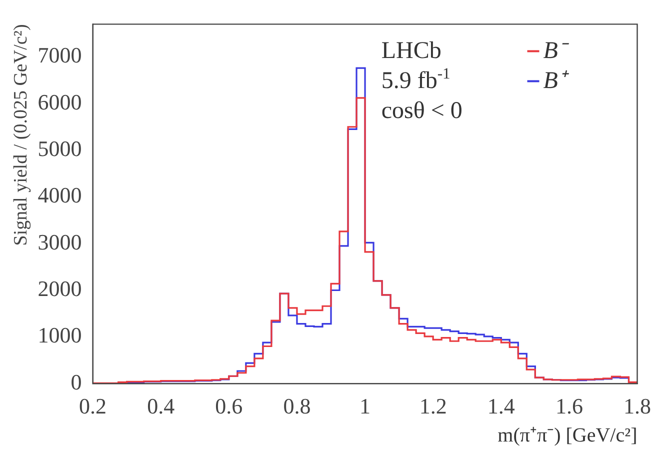 This screenshot has height=456, width=662. Describe the element at coordinates (421, 111) in the screenshot. I see `annotation: cosθ < 0` at that location.